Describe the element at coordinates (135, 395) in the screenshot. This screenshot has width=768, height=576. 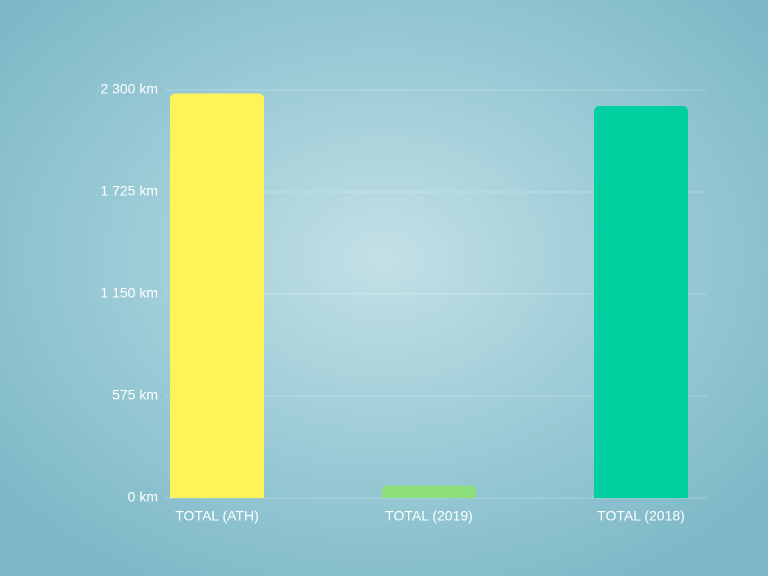
I see `y-tick-label: 575 km` at that location.